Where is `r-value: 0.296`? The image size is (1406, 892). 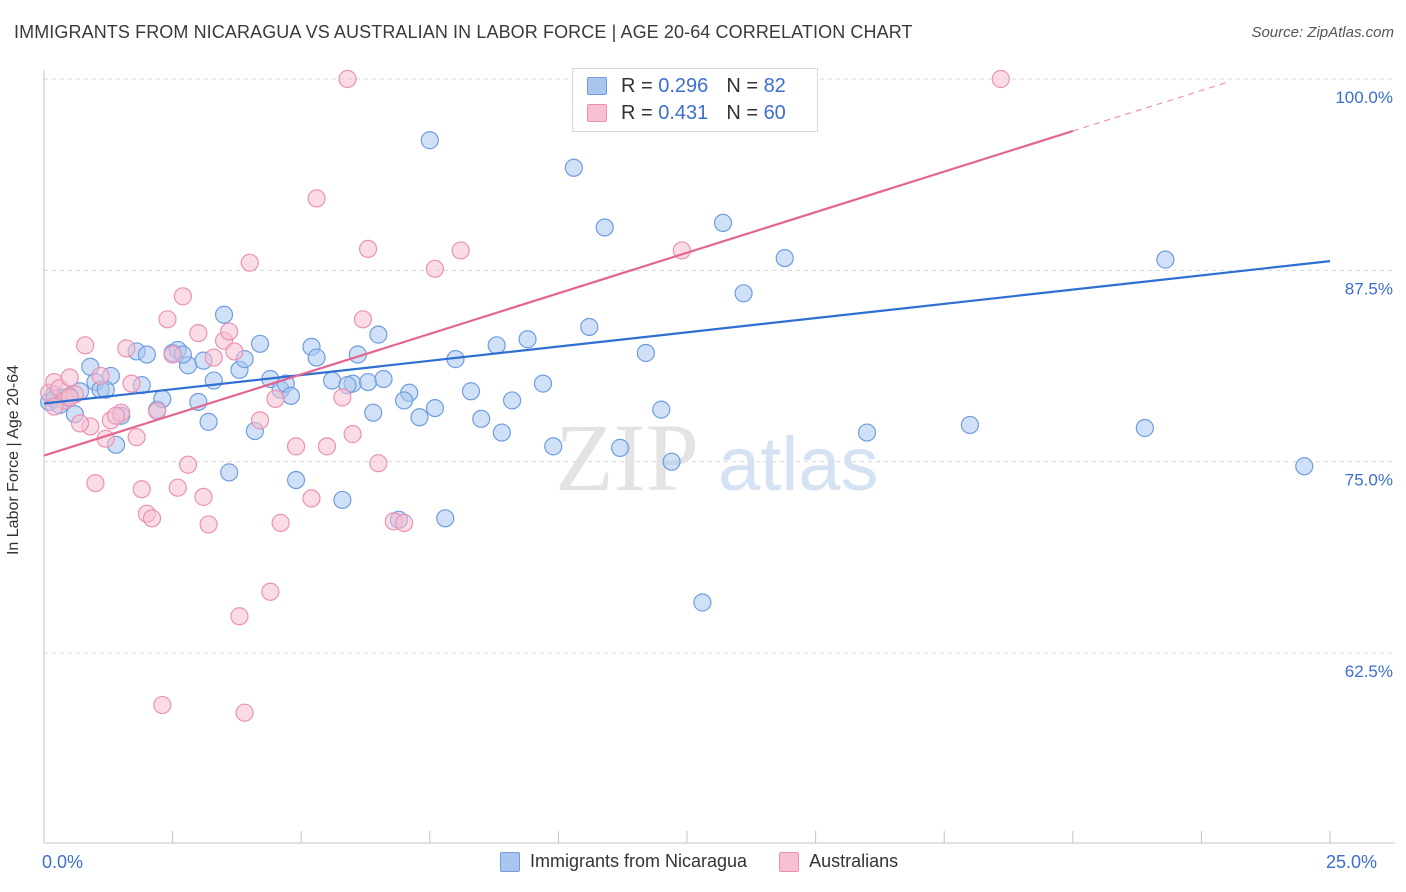 r-value: 0.296 is located at coordinates (683, 85).